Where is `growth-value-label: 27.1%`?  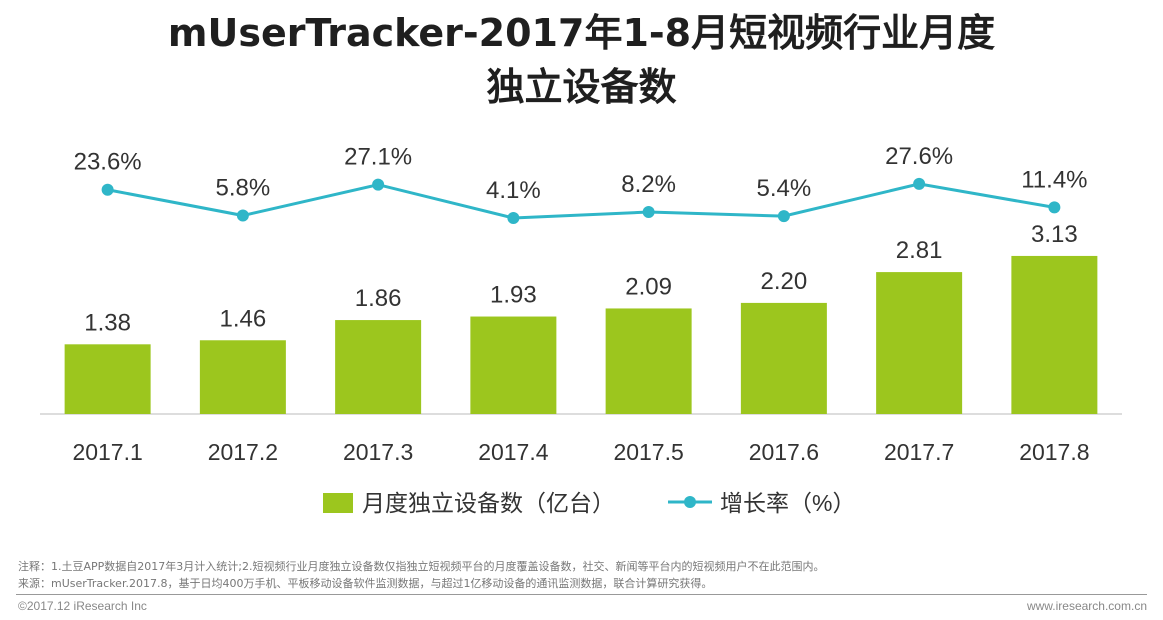 growth-value-label: 27.1% is located at coordinates (378, 157).